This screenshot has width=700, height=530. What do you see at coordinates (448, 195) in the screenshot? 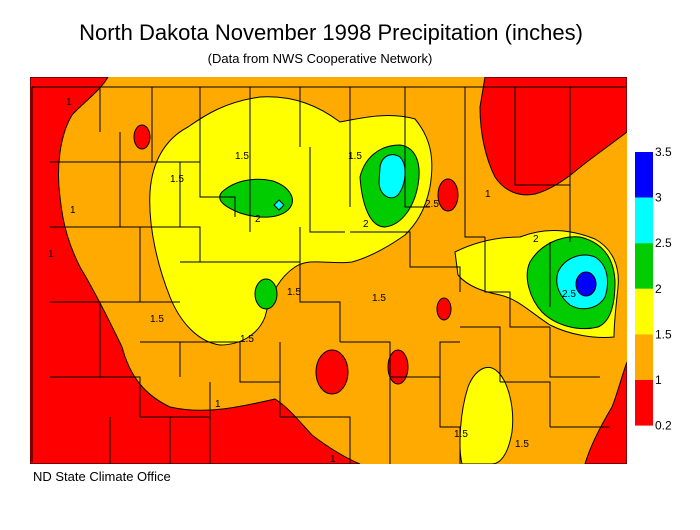
I see `band-0.2-1-b` at bounding box center [448, 195].